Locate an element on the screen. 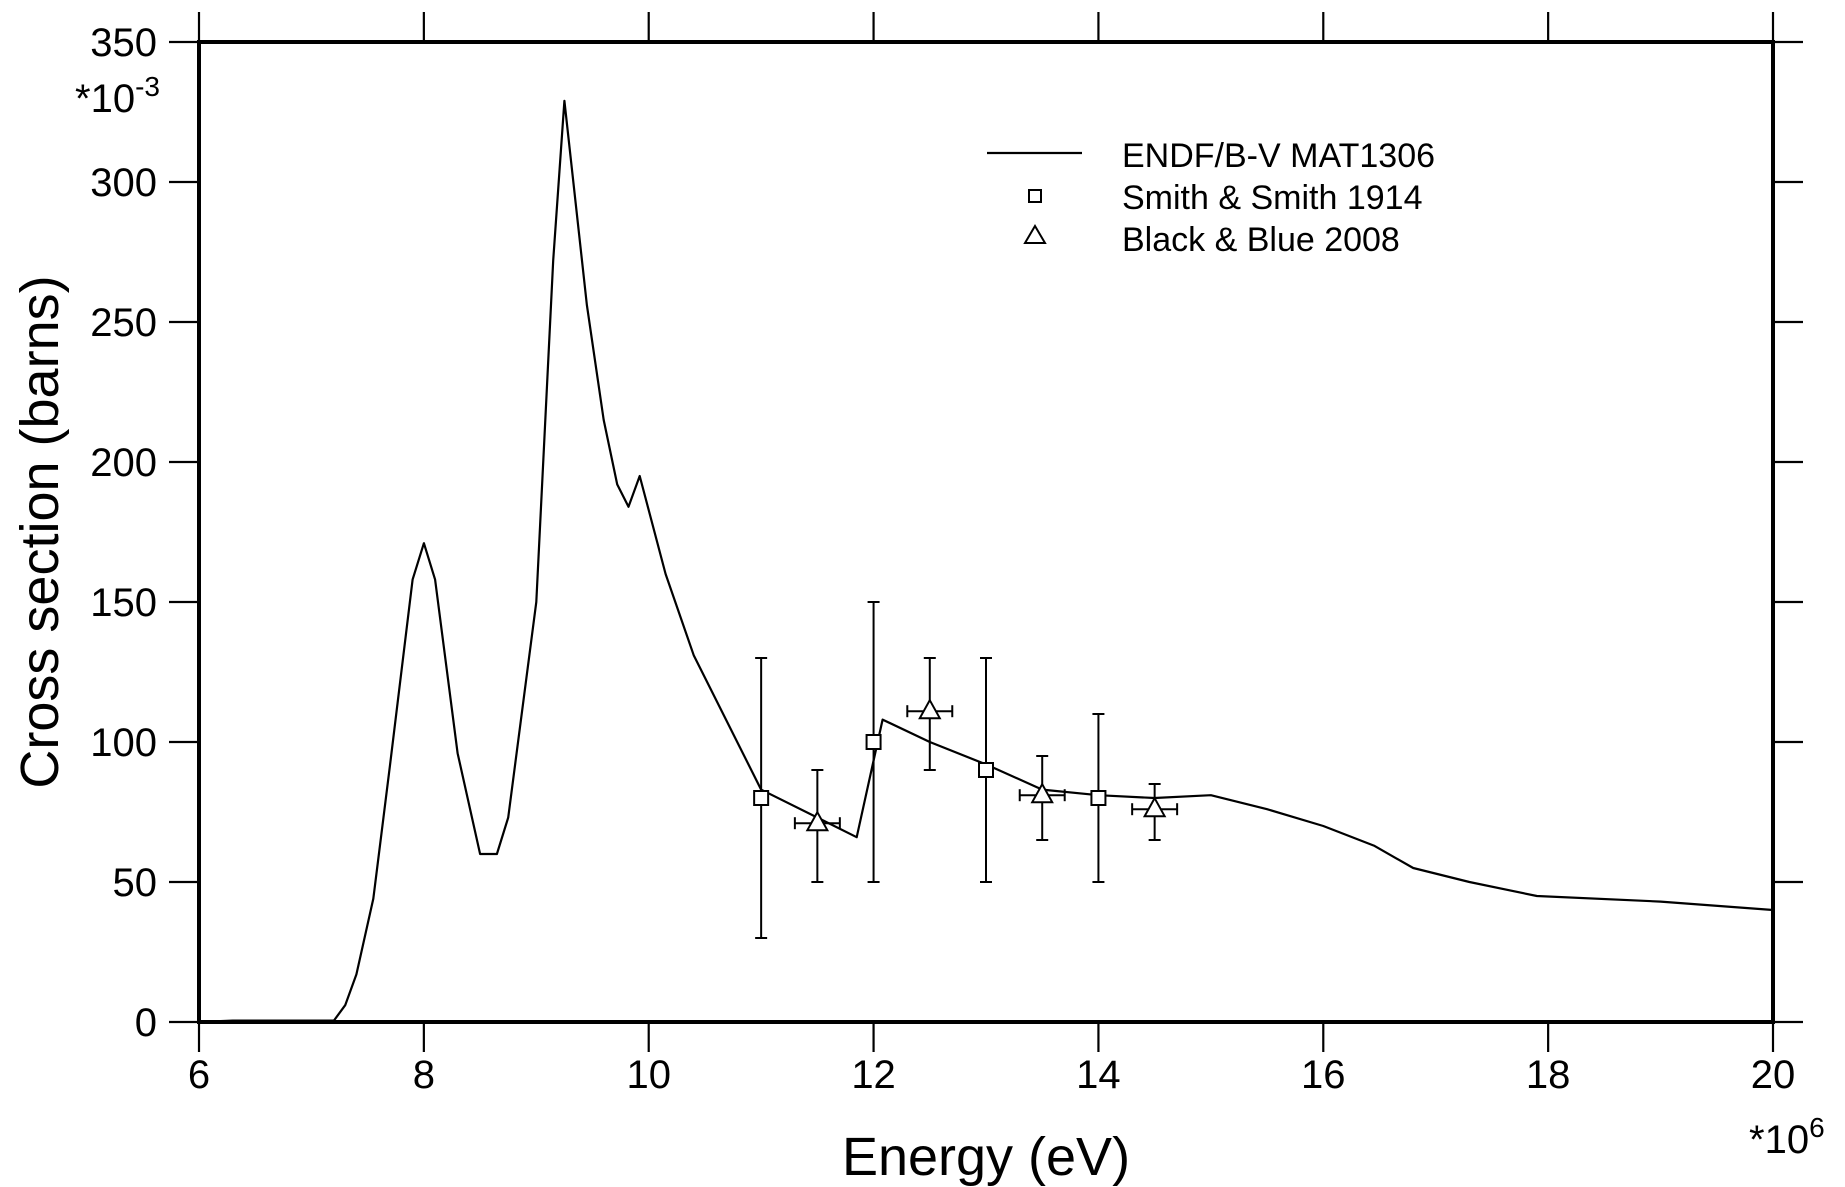 This screenshot has height=1187, width=1845. x-tick-label: 16 is located at coordinates (1323, 1075).